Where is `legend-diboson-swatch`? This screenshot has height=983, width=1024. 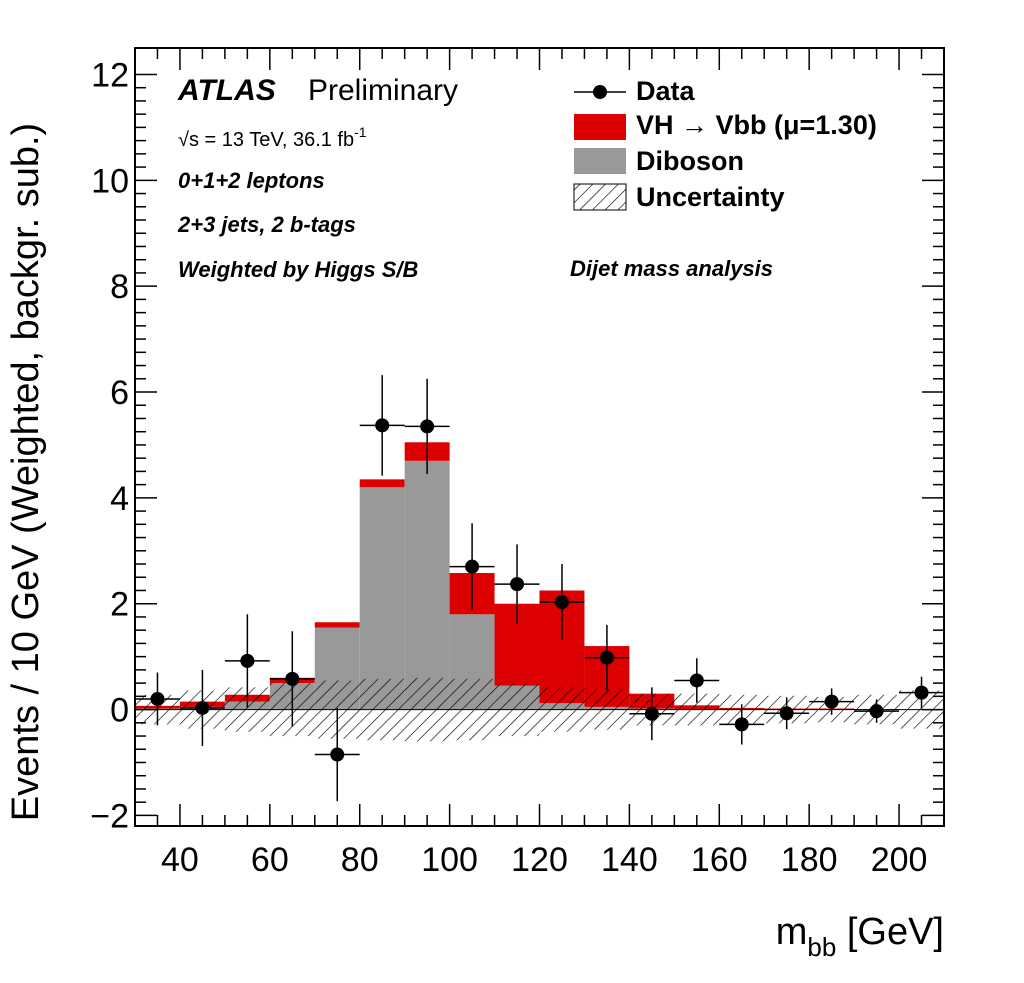
legend-diboson-swatch is located at coordinates (600, 161).